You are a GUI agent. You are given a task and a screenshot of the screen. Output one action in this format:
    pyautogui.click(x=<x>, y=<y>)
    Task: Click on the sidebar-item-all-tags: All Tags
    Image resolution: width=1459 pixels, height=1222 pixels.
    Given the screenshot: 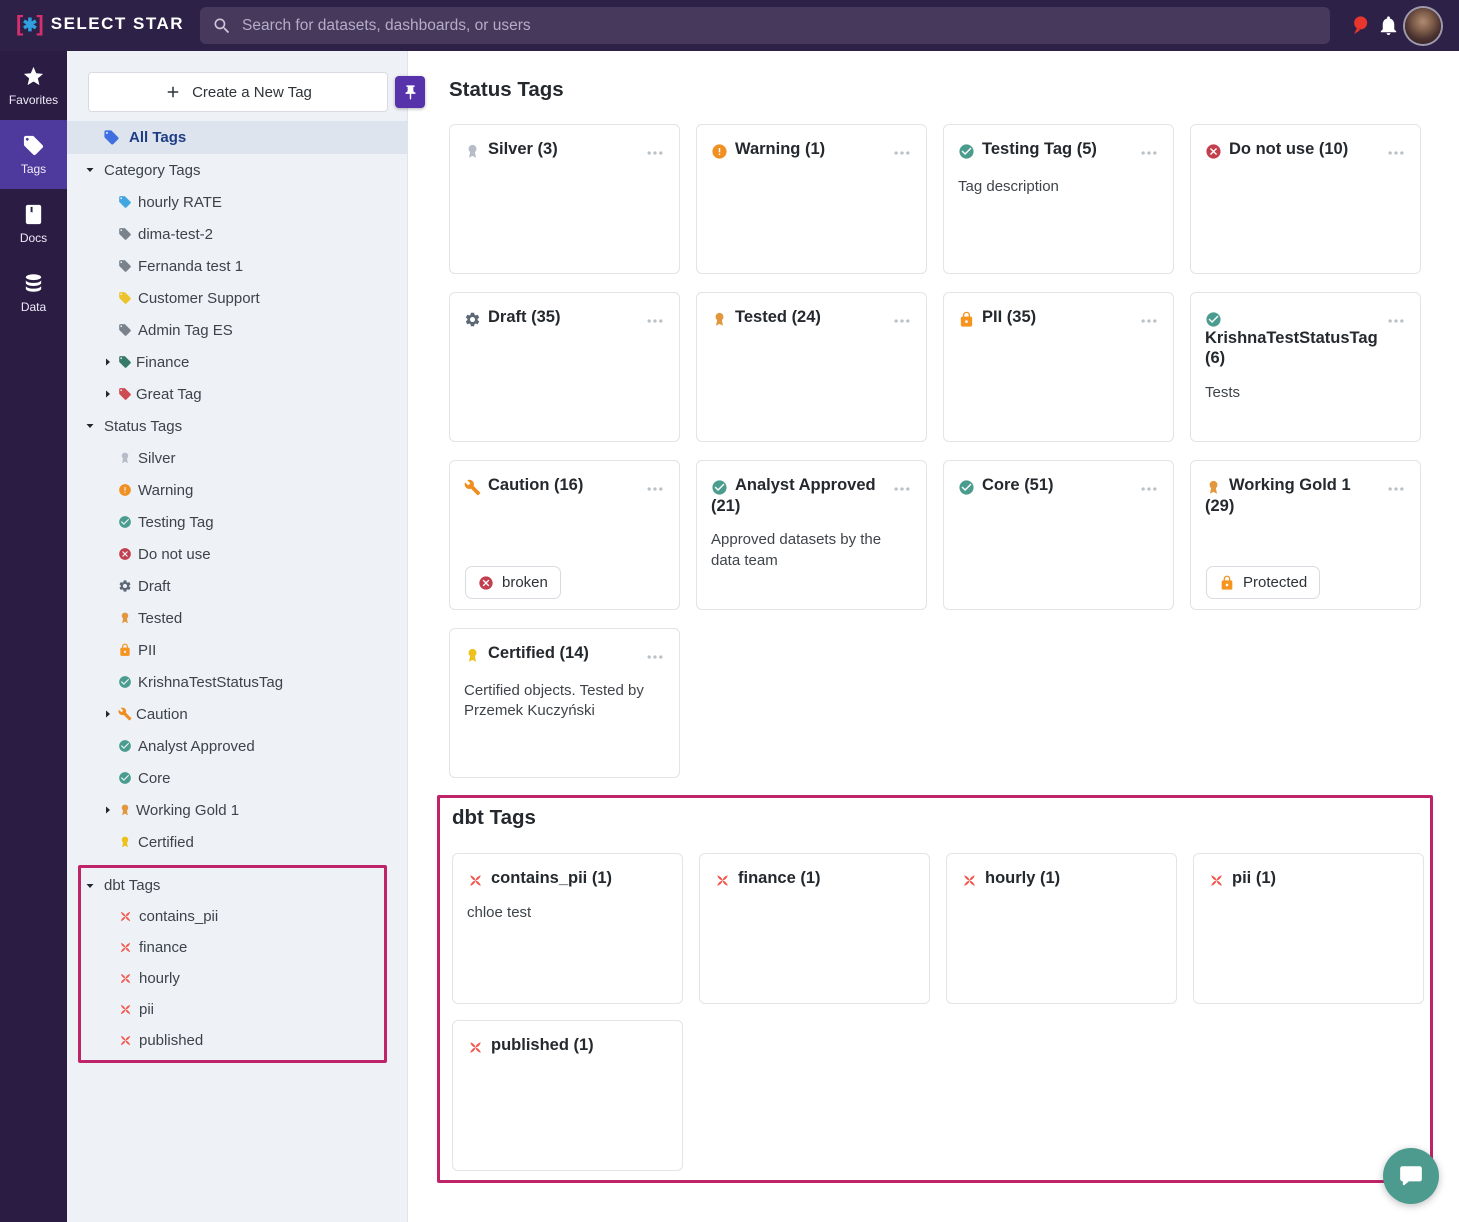 What is the action you would take?
    pyautogui.click(x=237, y=137)
    